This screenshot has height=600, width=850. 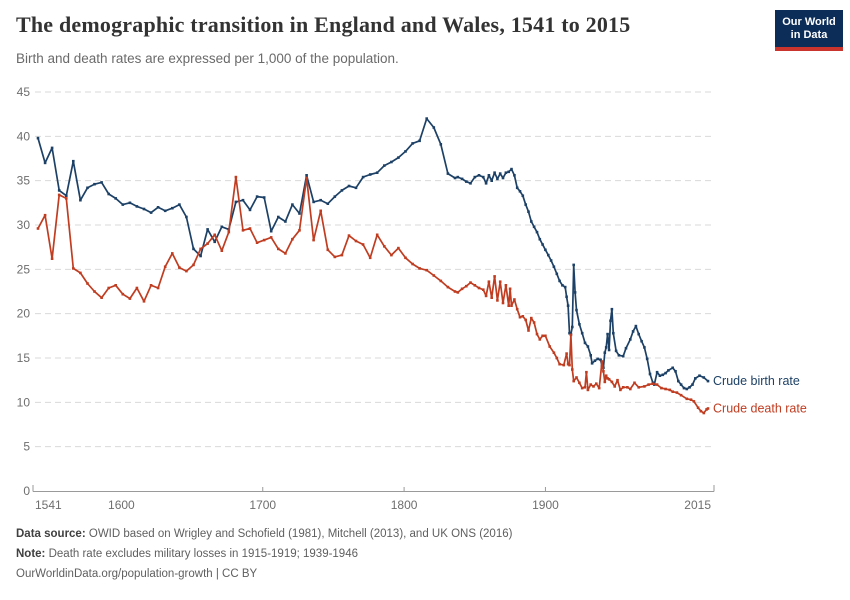 What do you see at coordinates (26, 491) in the screenshot?
I see `y-tick-label: 0` at bounding box center [26, 491].